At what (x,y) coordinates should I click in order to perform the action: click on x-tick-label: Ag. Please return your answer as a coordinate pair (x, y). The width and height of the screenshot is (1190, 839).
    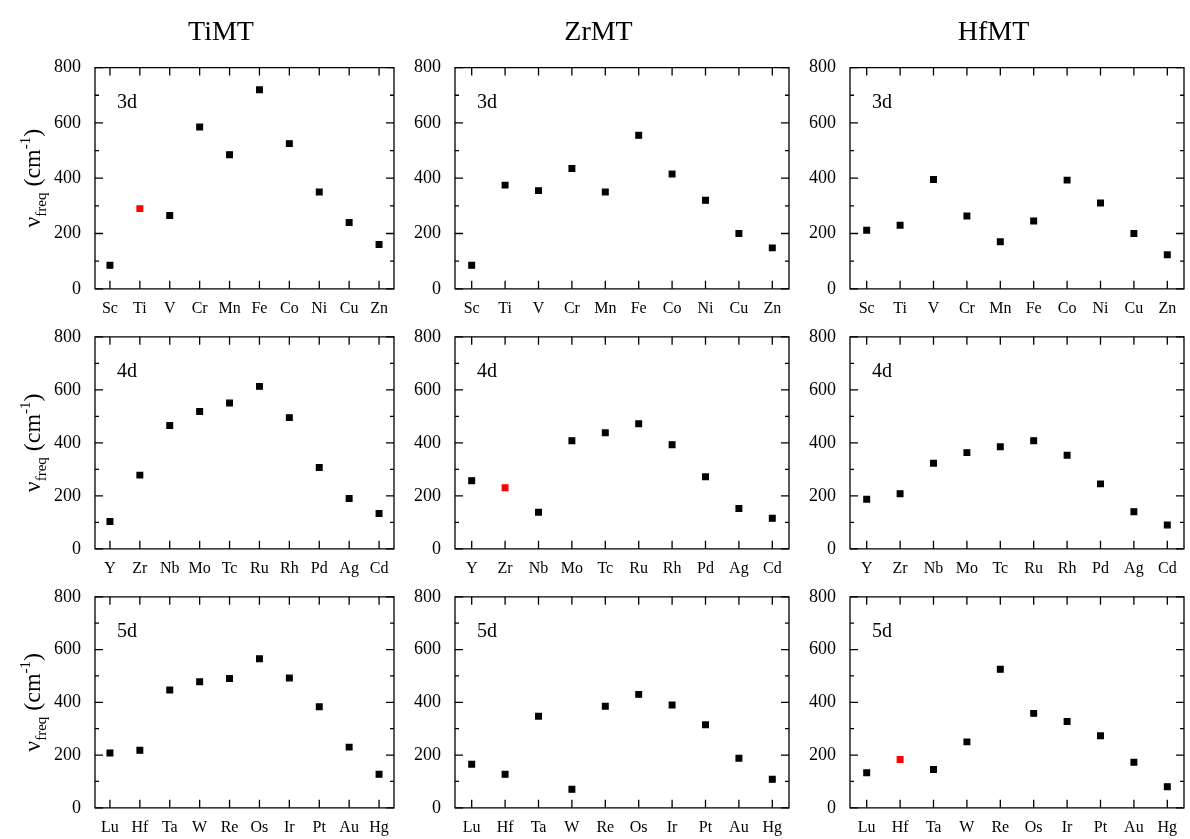
    Looking at the image, I should click on (349, 567).